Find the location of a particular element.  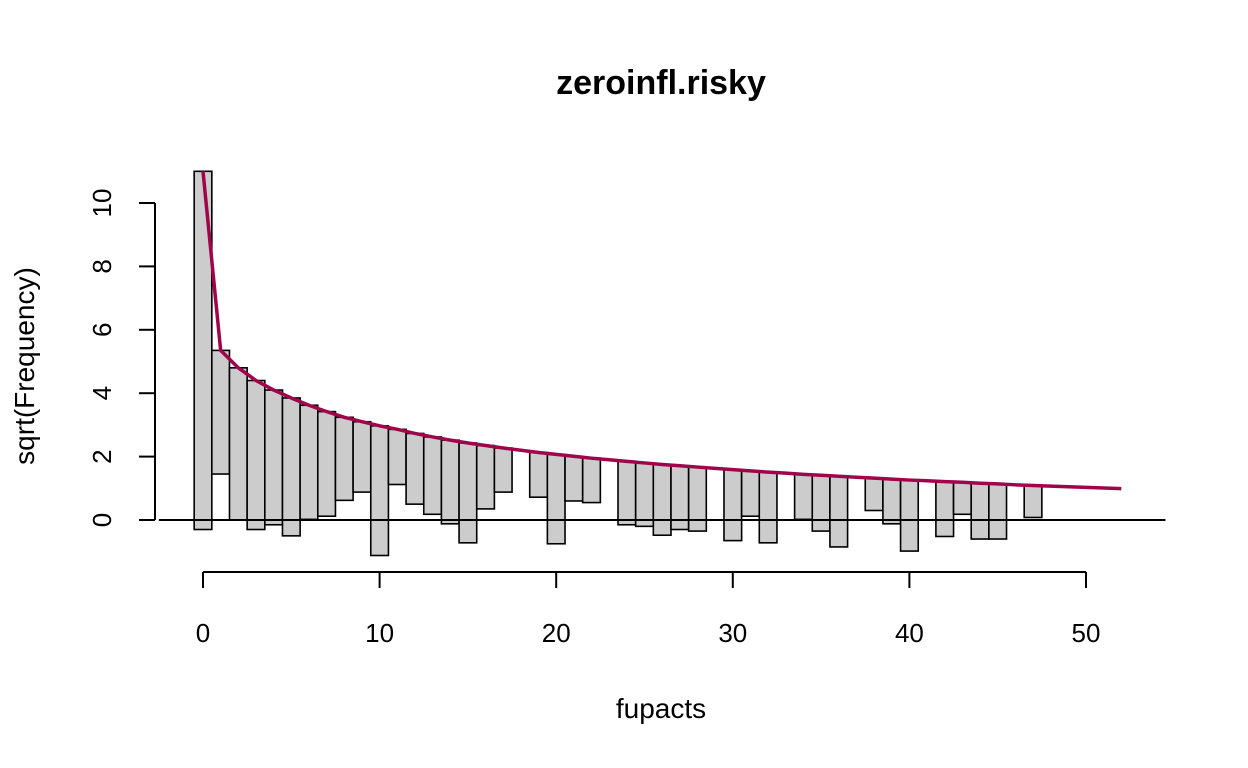

x-tick-label: 0 is located at coordinates (203, 633).